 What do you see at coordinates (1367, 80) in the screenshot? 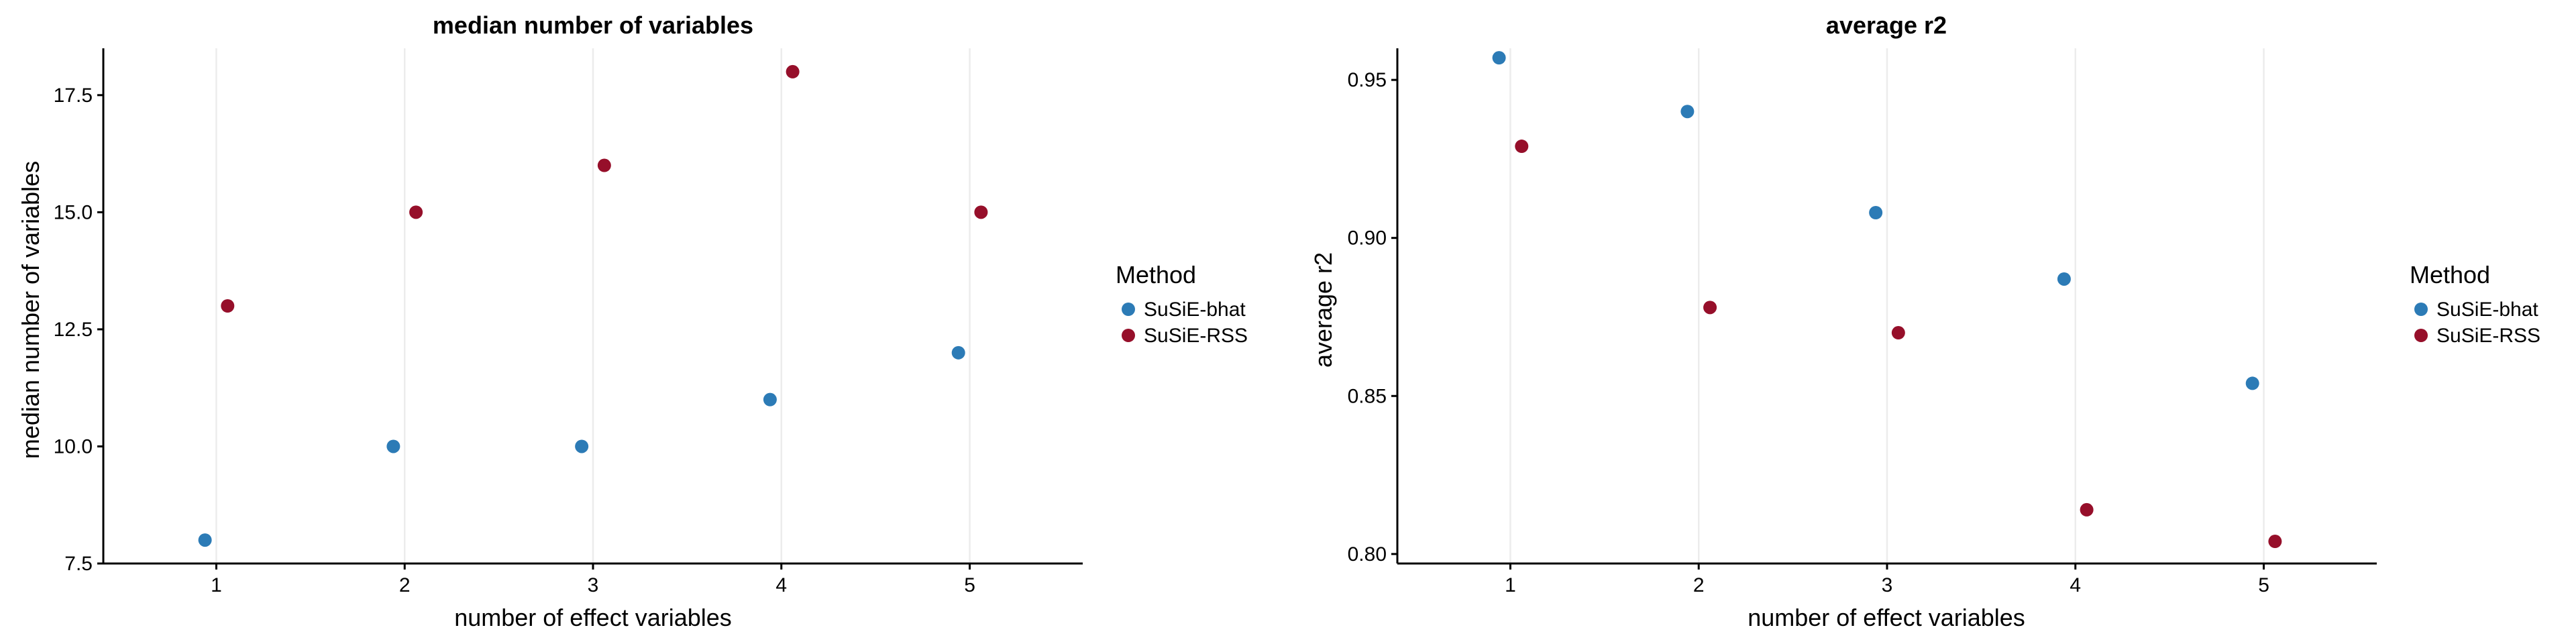
I see `y-tick-label: 0.95` at bounding box center [1367, 80].